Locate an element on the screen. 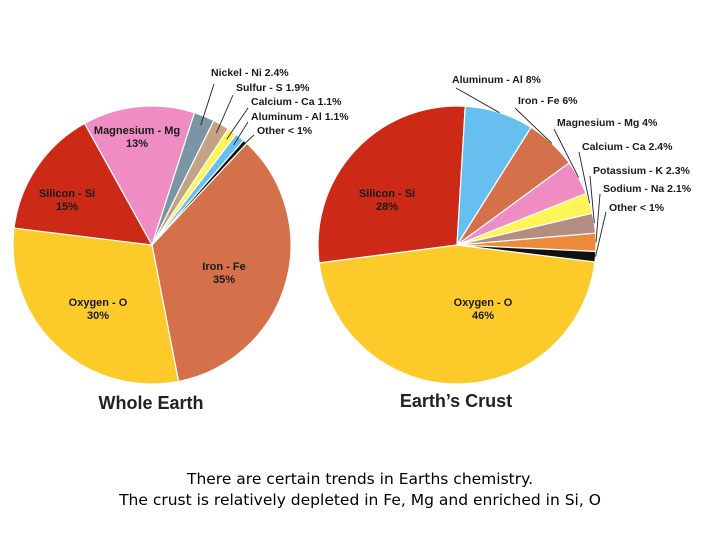 The width and height of the screenshot is (720, 540). crust-label-calcium: Calcium - Ca 2.4% is located at coordinates (627, 147).